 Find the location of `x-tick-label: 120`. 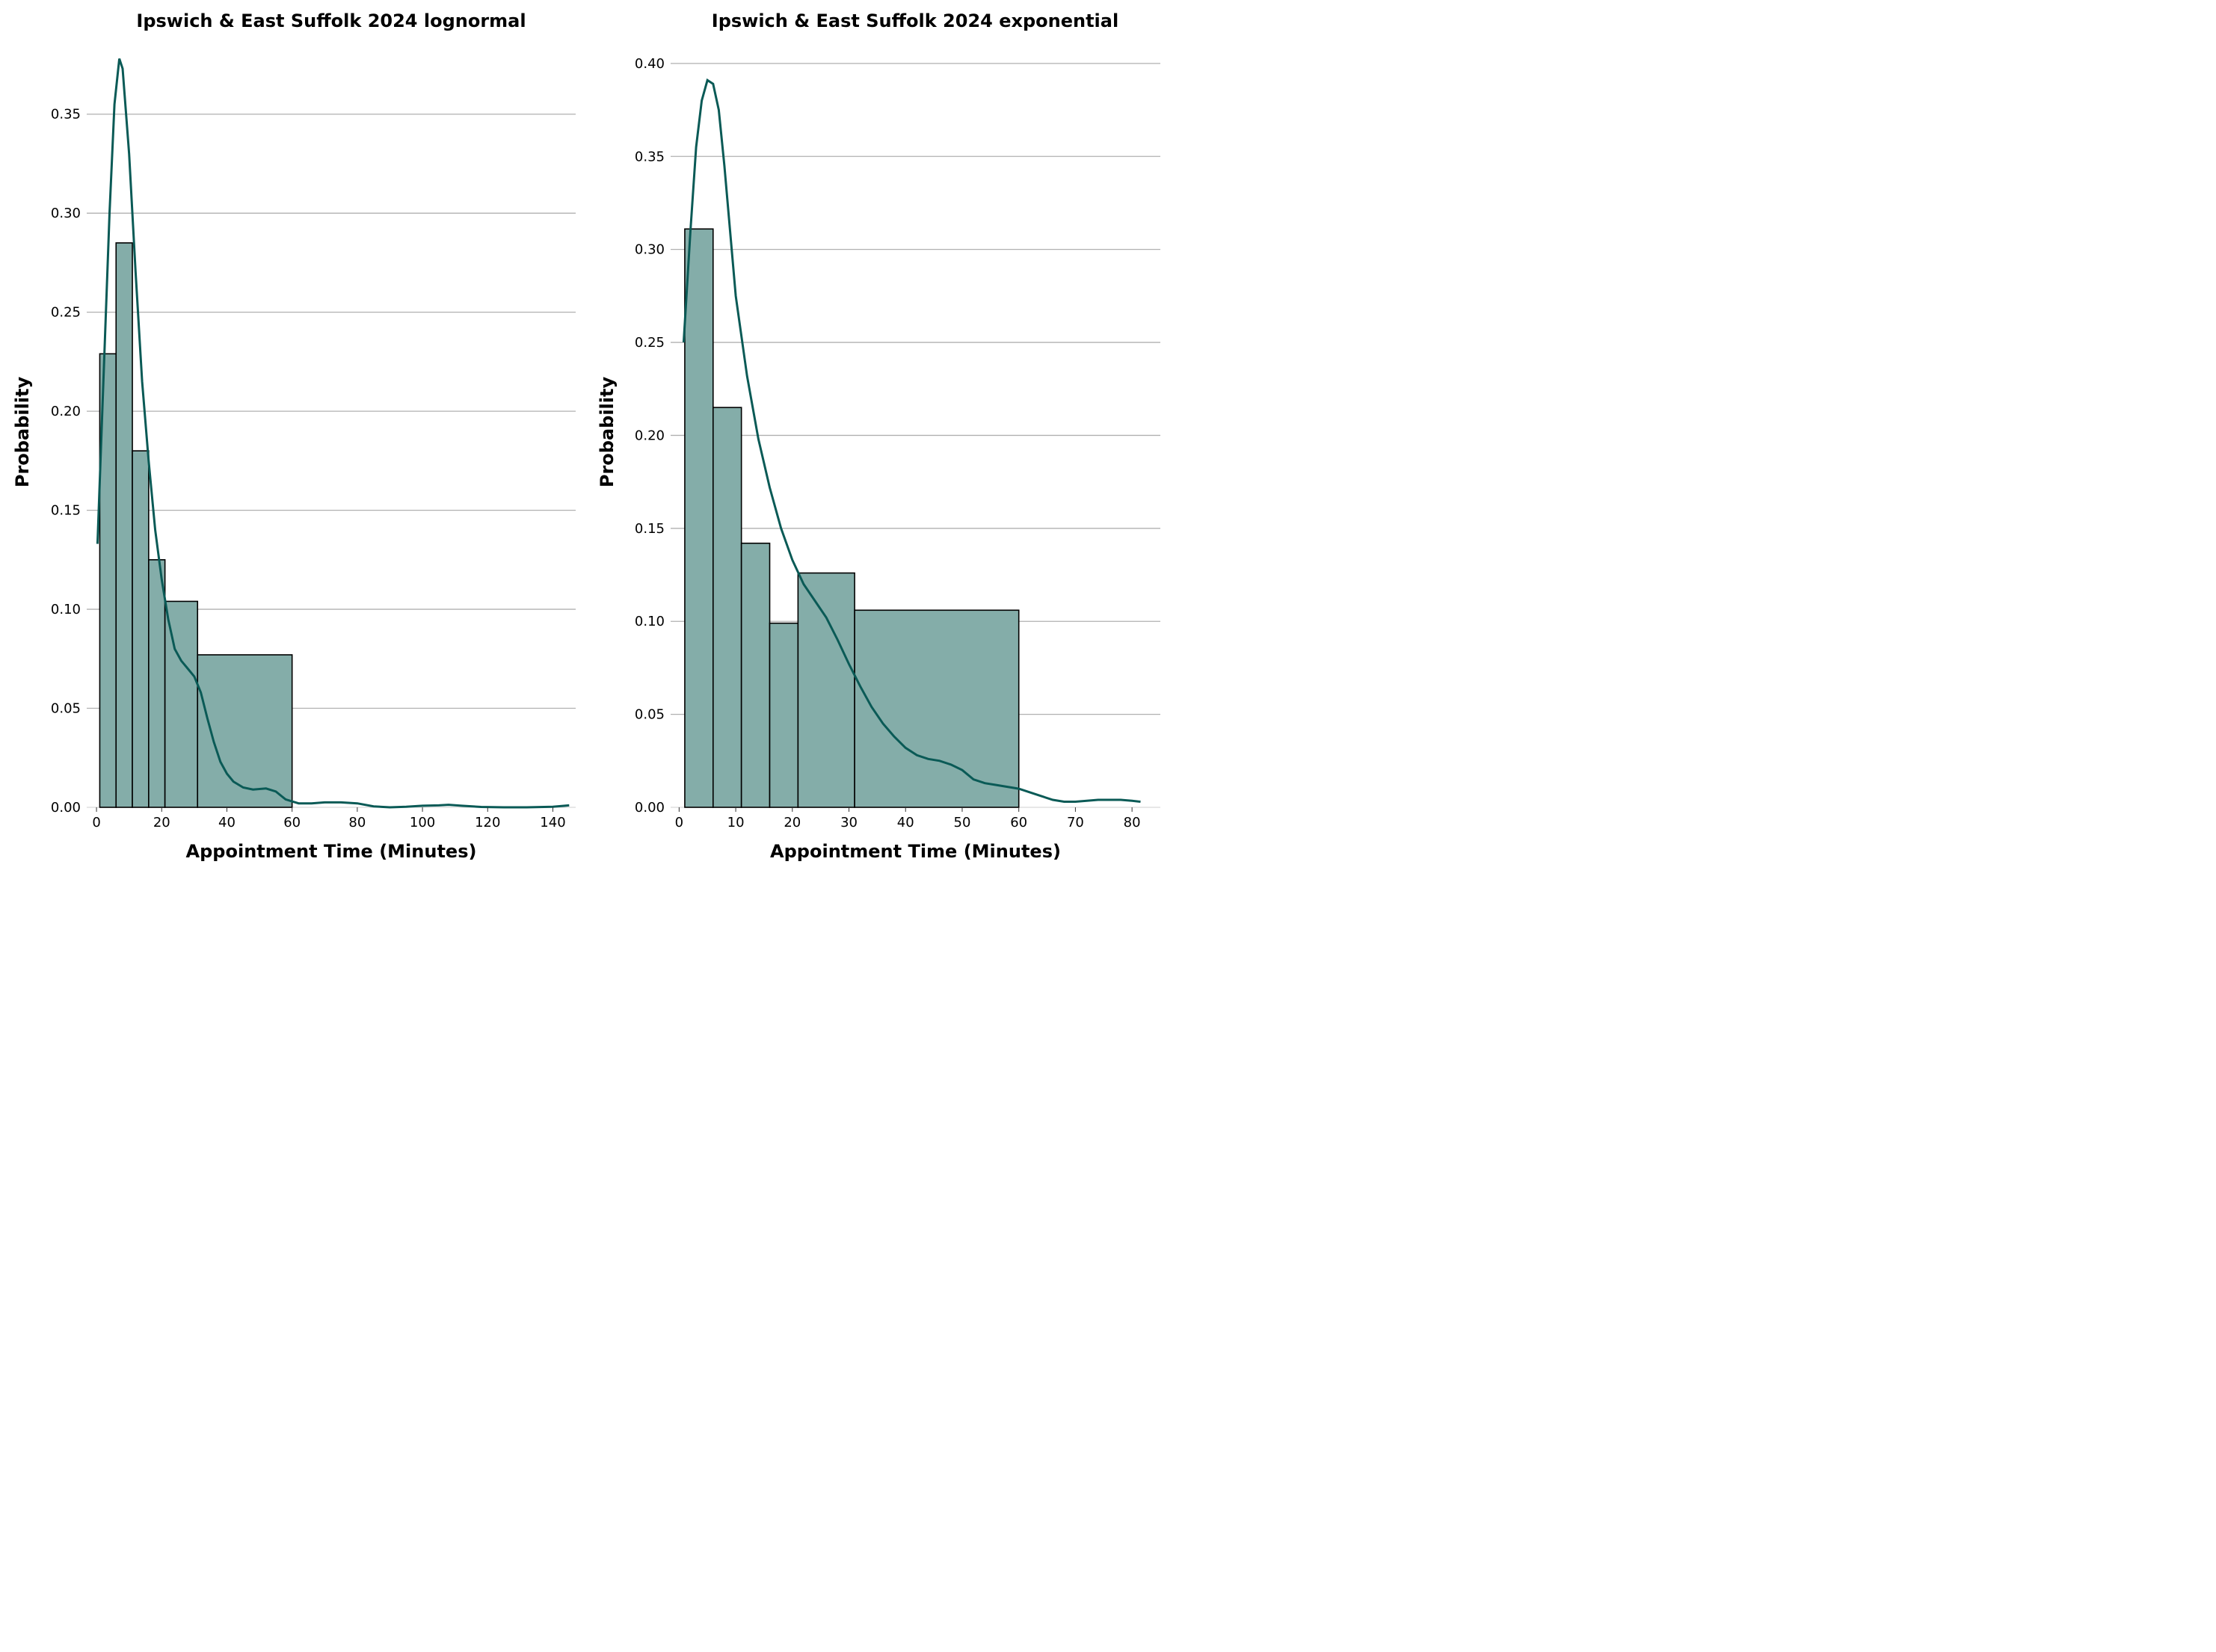

x-tick-label: 120 is located at coordinates (487, 823).